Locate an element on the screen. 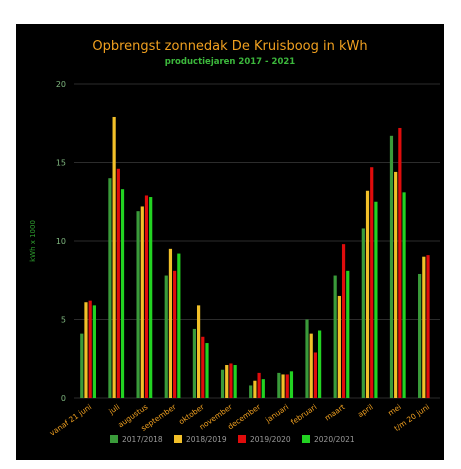  legend-label: 2018/2019 is located at coordinates (206, 439).